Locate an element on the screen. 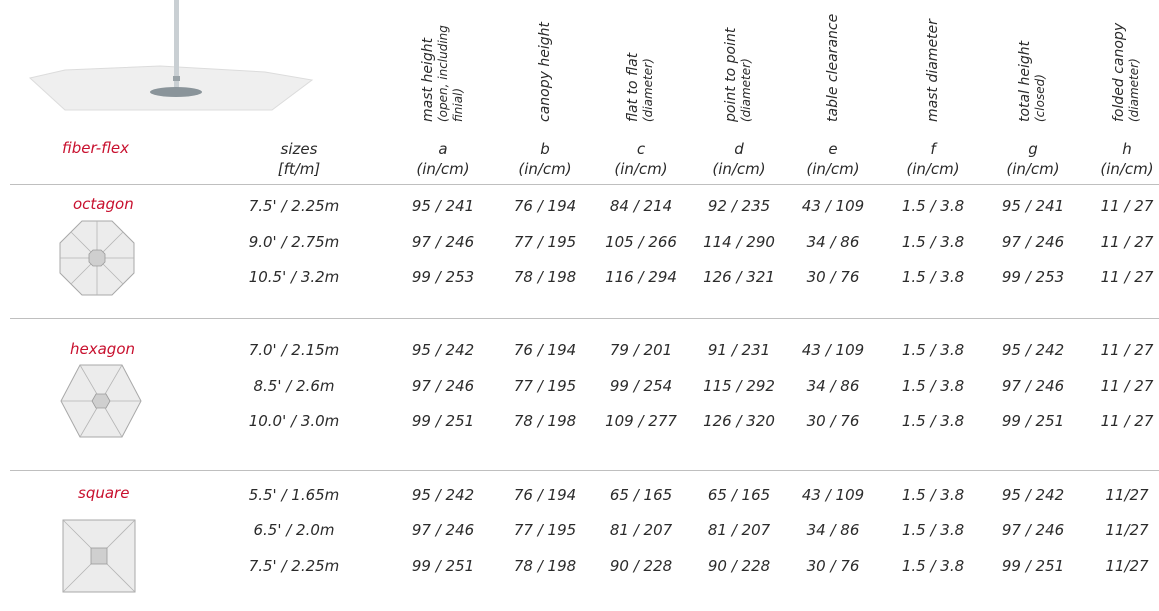 The image size is (1159, 611). size-cell: 10.5' / 3.2m is located at coordinates (294, 277).